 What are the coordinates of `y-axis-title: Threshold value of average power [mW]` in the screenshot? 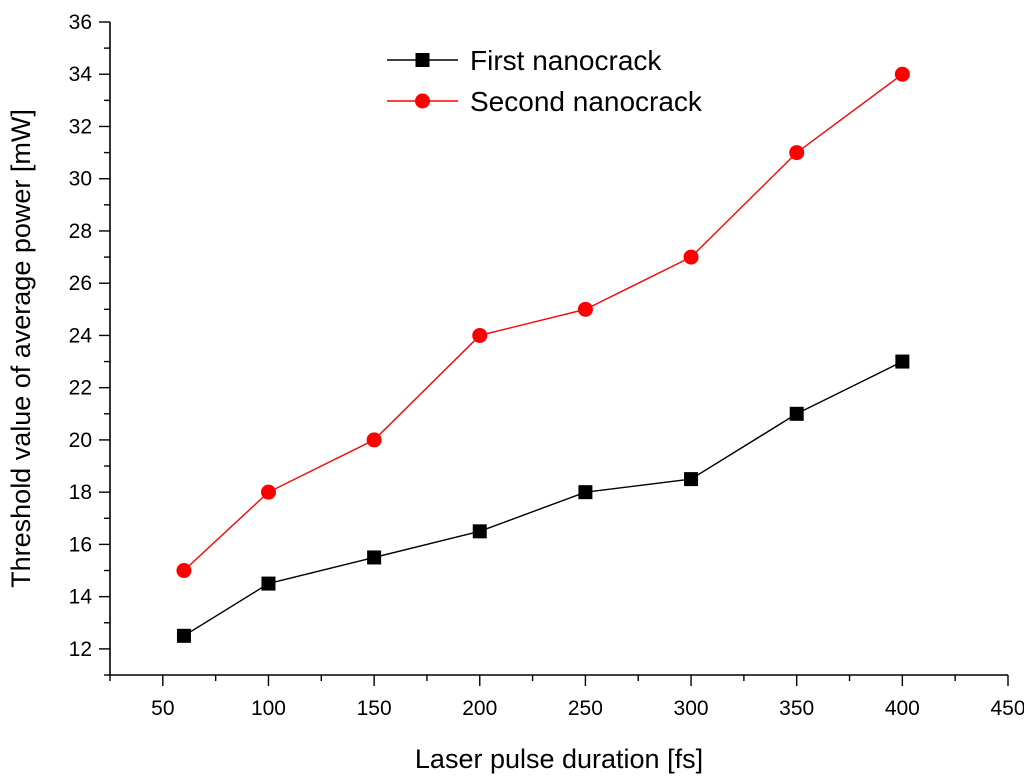 It's located at (21, 348).